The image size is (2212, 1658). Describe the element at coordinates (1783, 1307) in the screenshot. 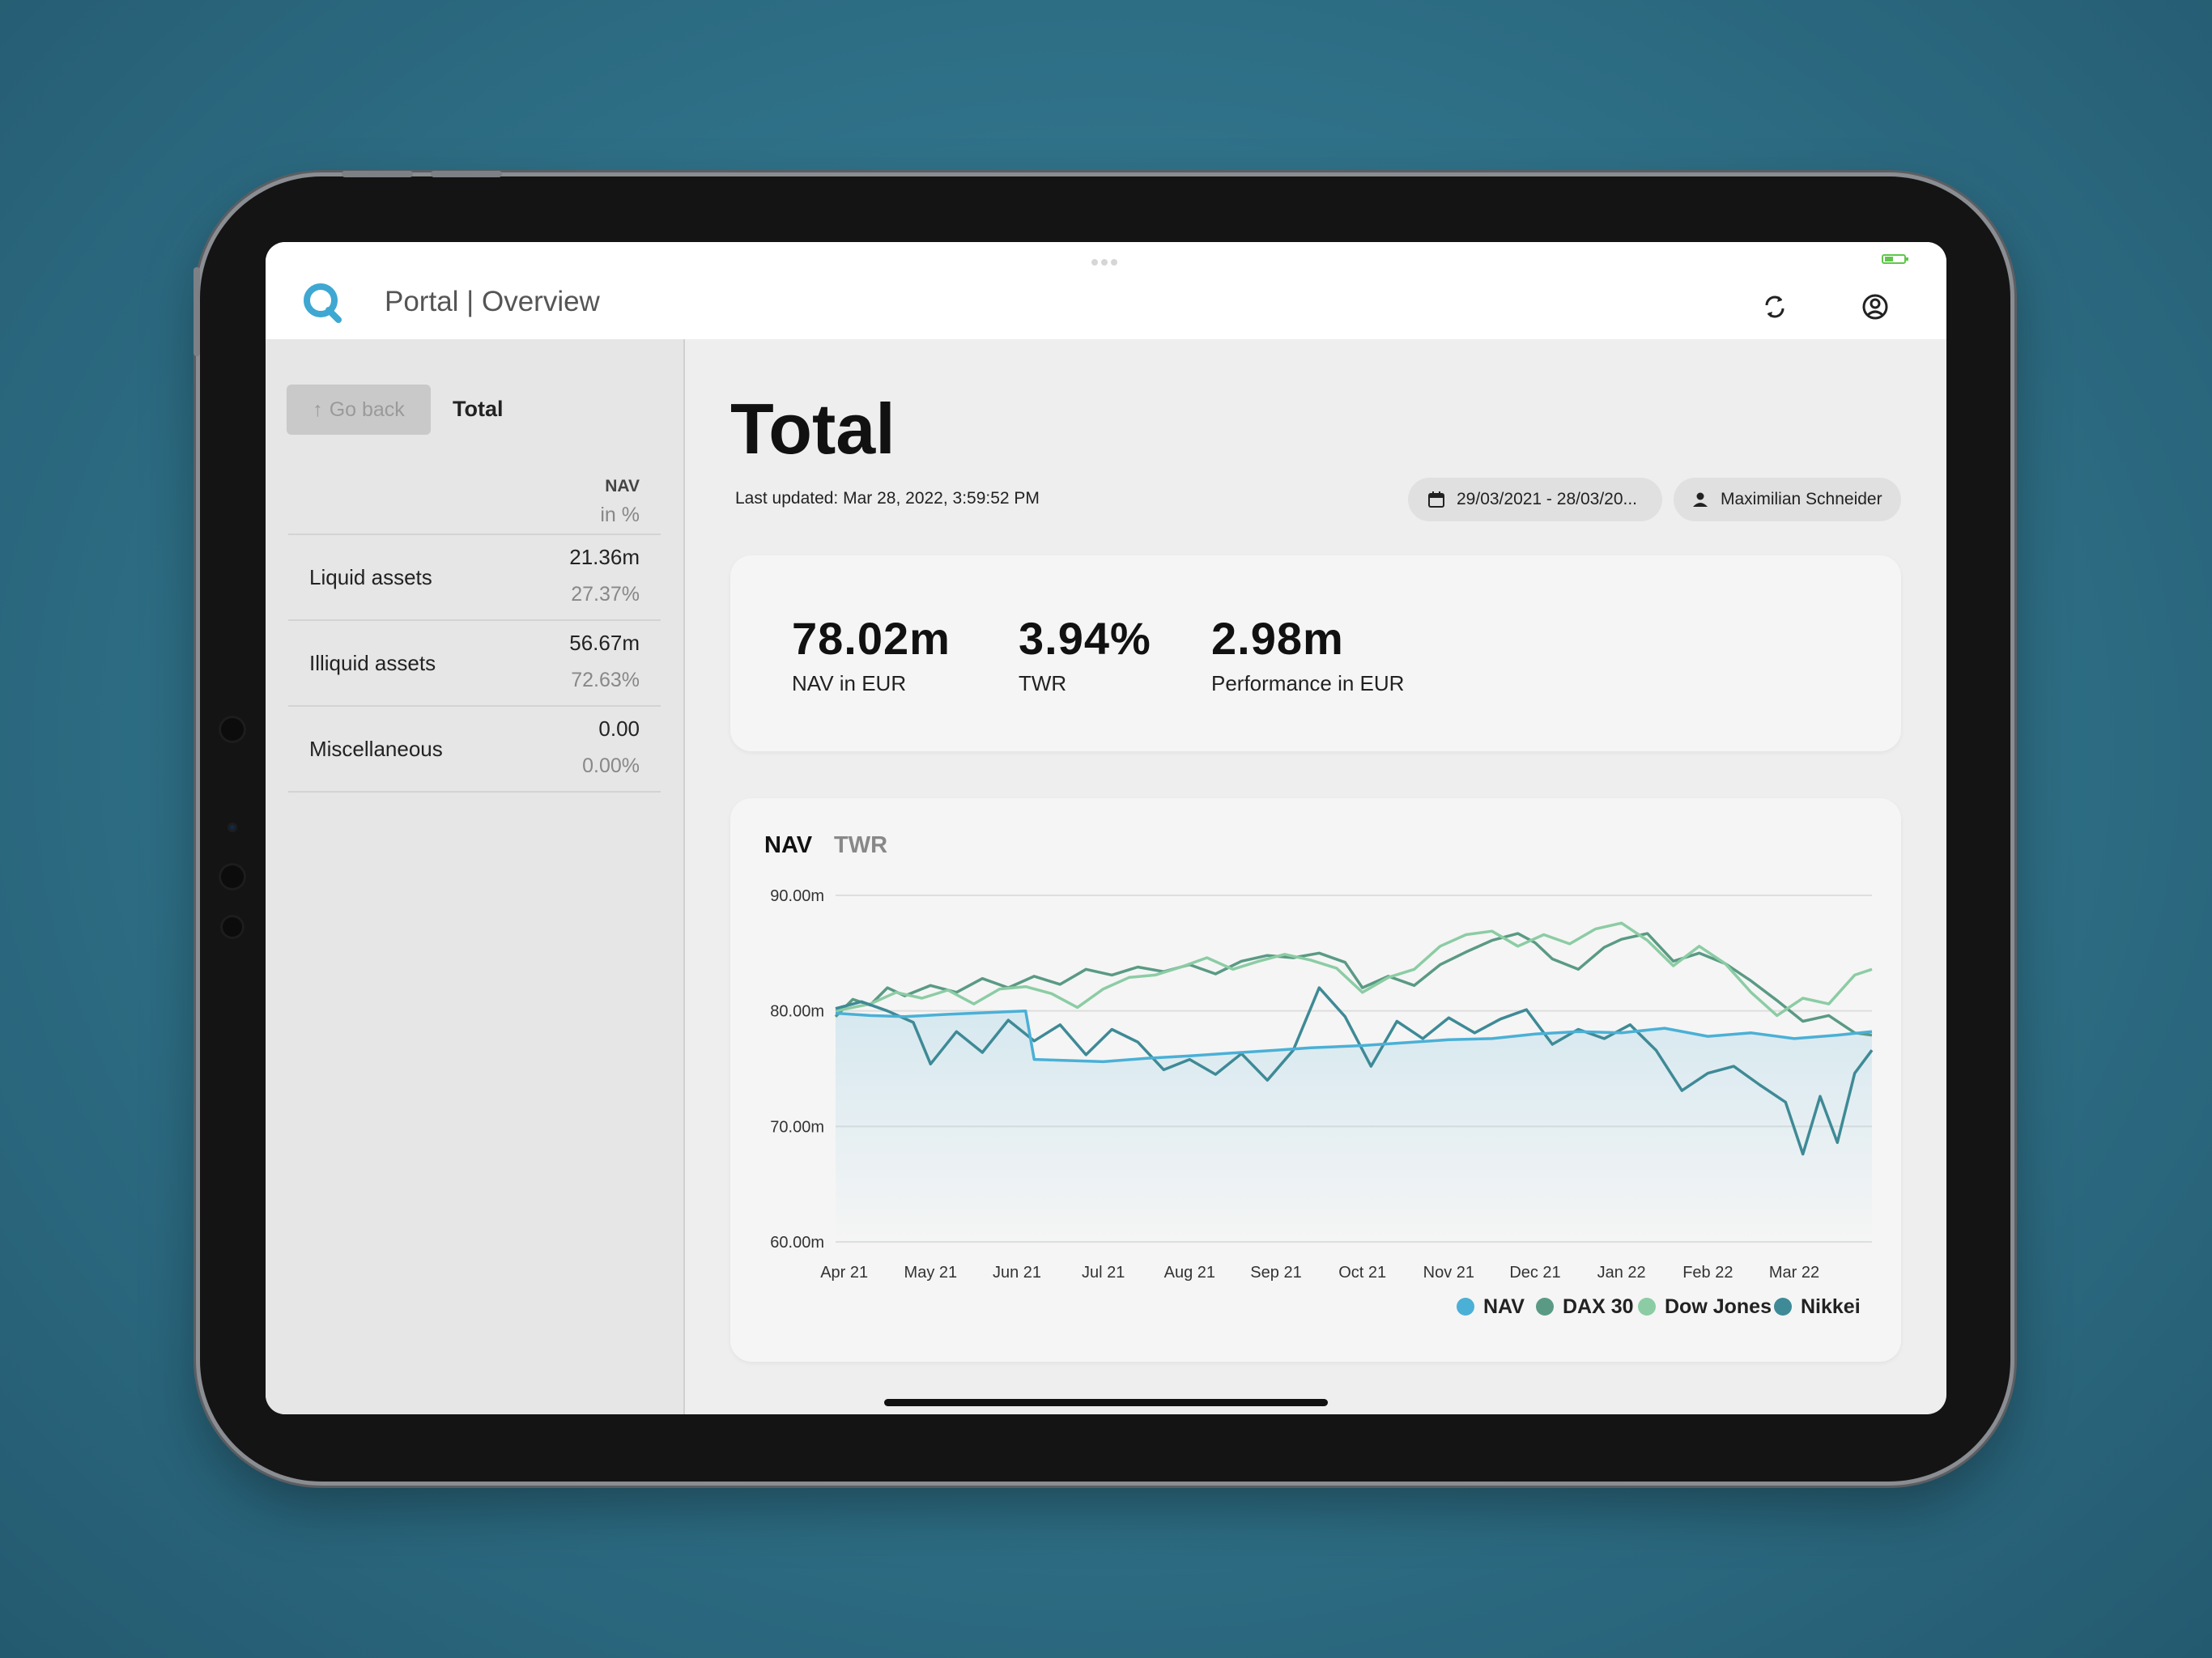

I see `legend-marker-nikkei` at that location.